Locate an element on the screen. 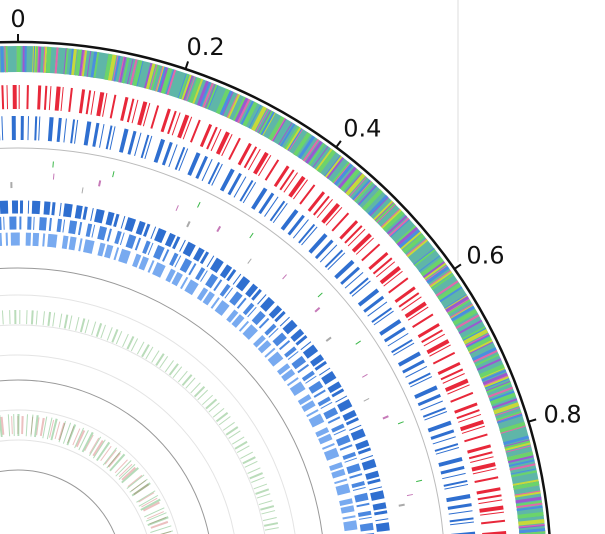  tick-label: 0.6 is located at coordinates (485, 255).